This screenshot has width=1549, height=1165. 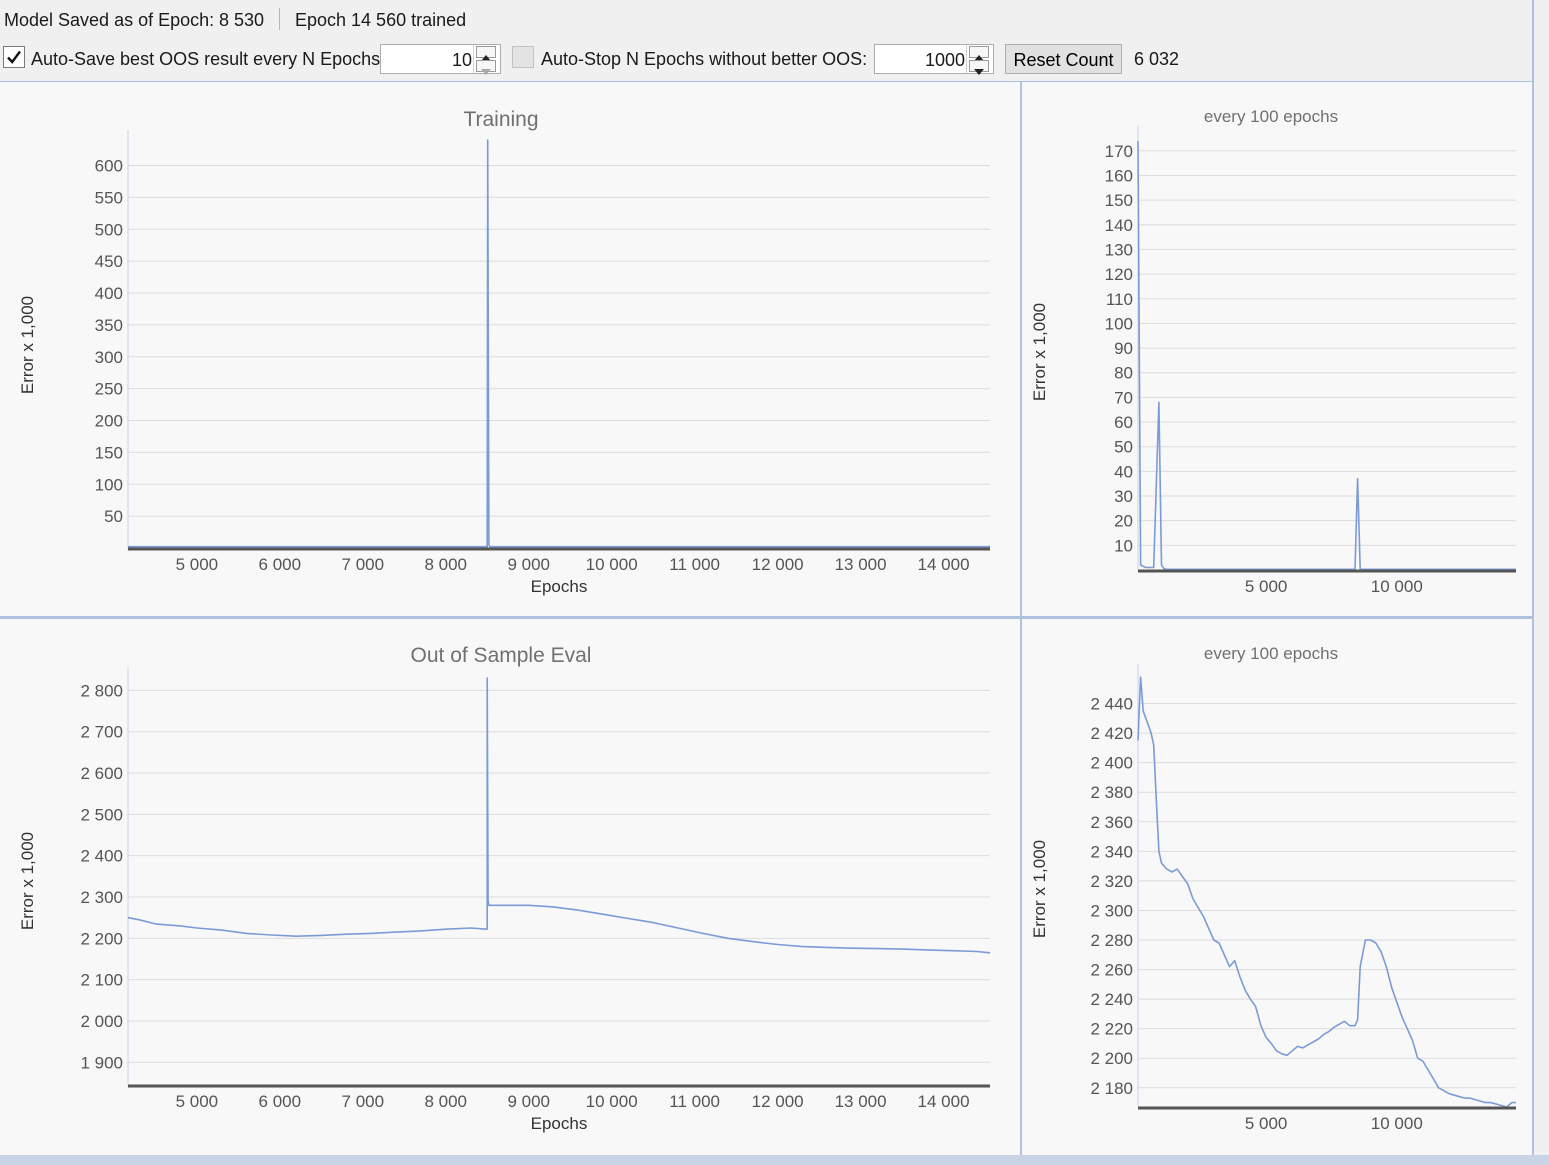 What do you see at coordinates (109, 197) in the screenshot?
I see `y-tick-label: 550` at bounding box center [109, 197].